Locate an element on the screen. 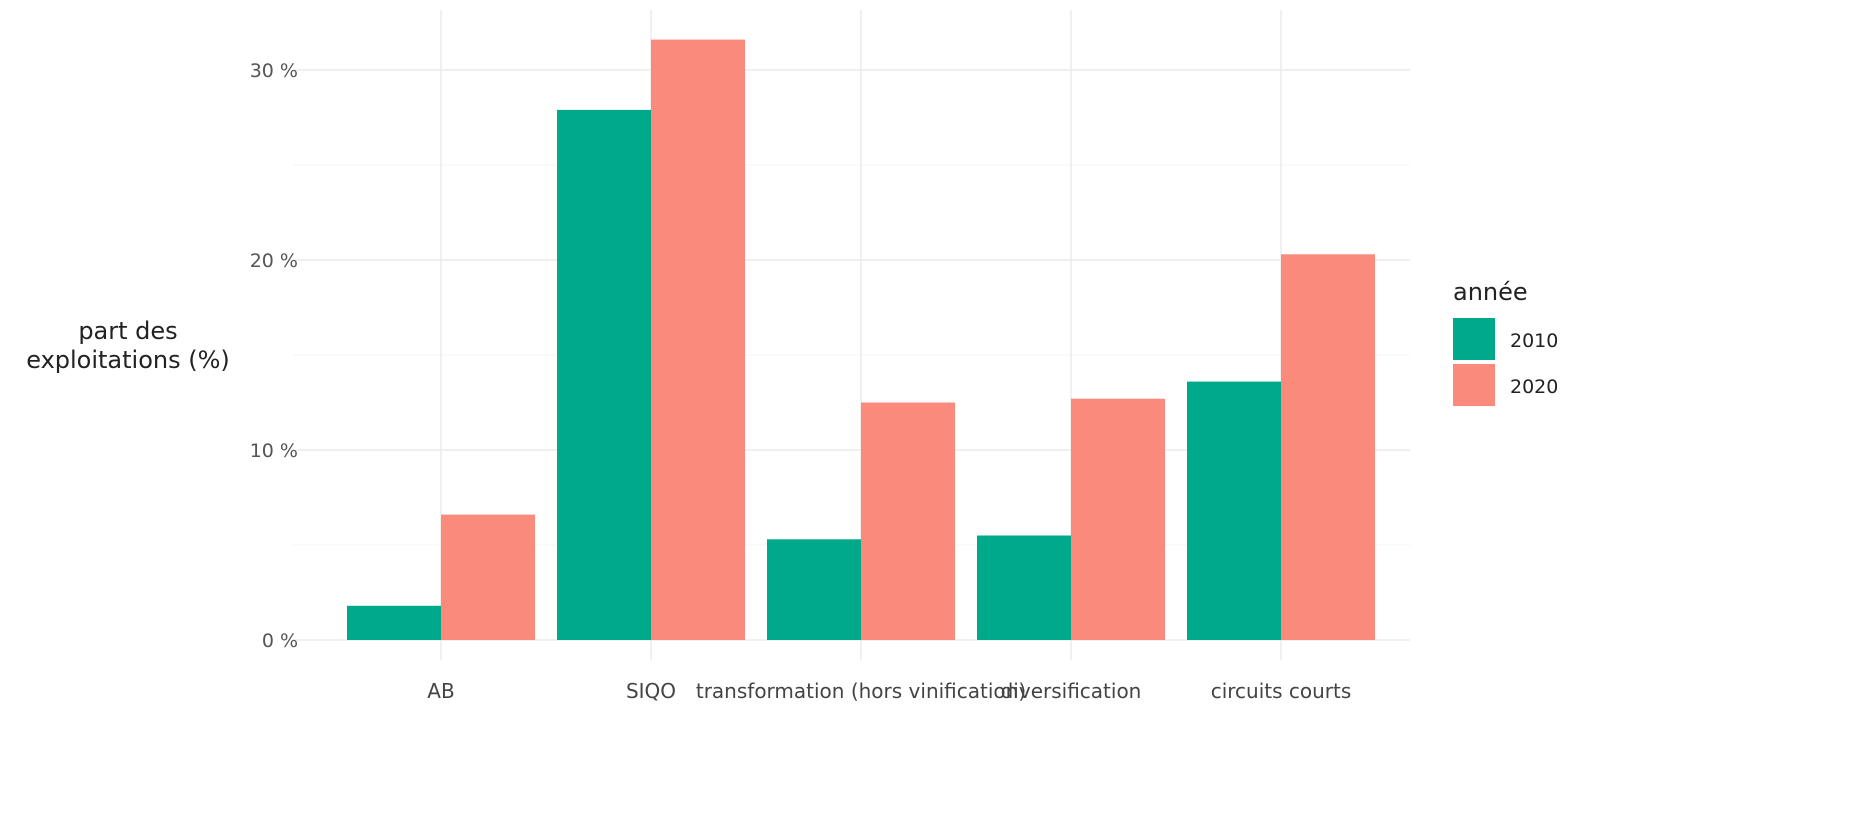  legend-label-2020: 2020 is located at coordinates (1534, 387).